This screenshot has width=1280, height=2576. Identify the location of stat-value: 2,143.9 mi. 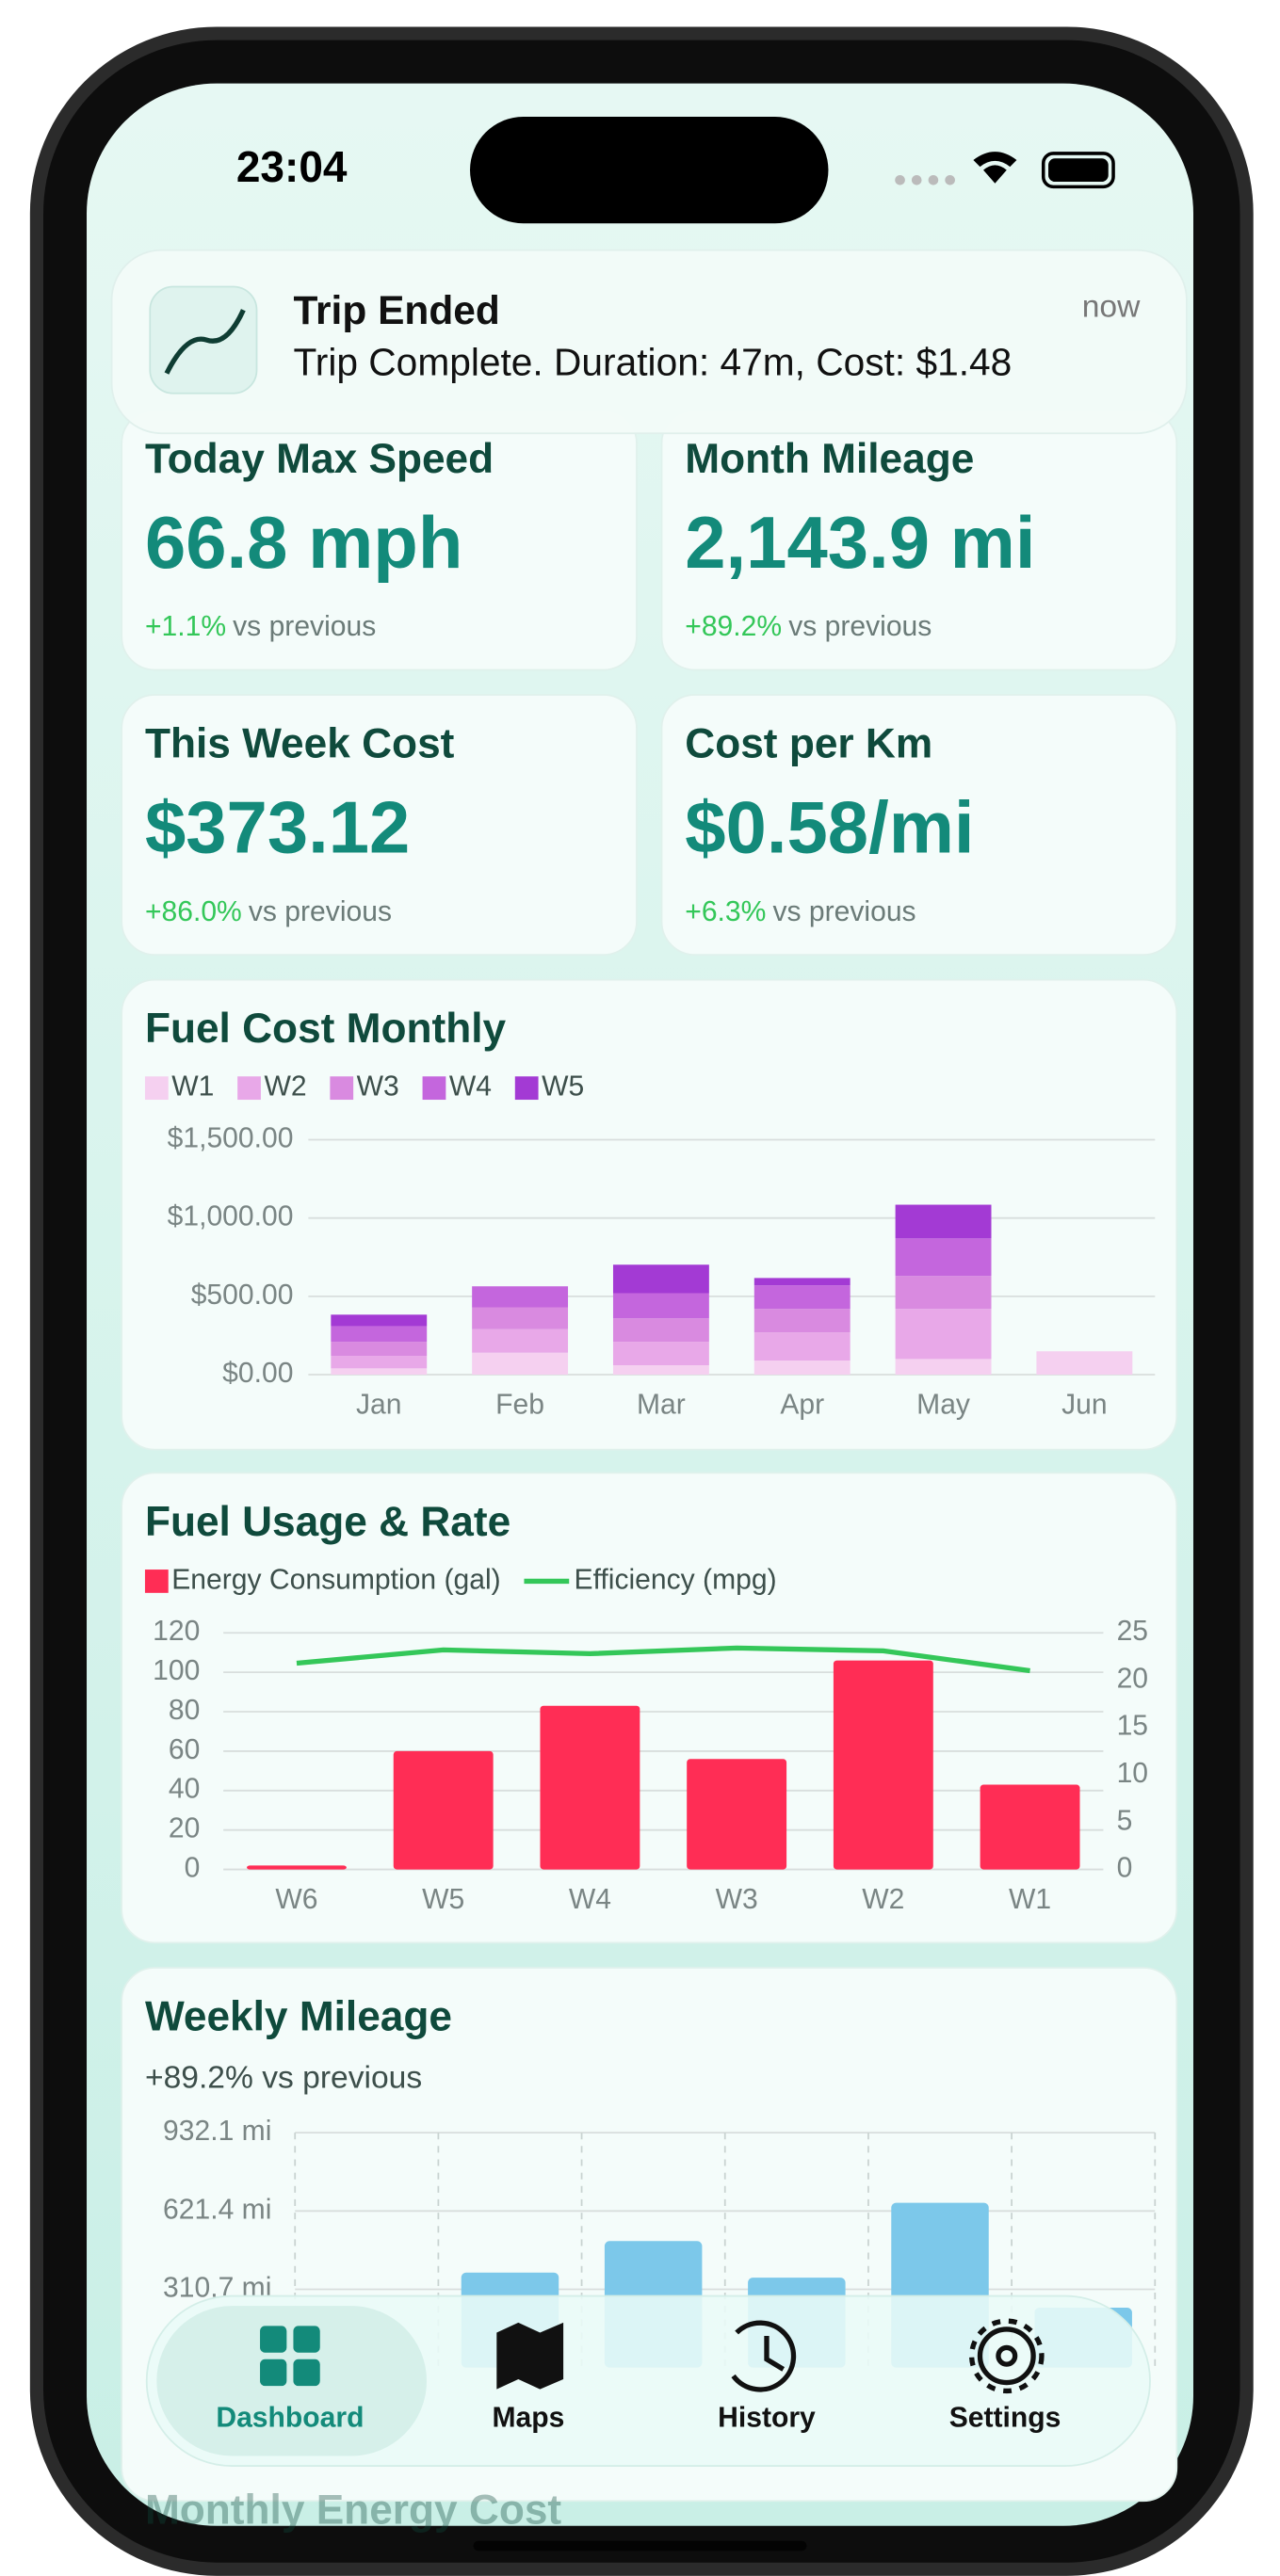
(860, 543).